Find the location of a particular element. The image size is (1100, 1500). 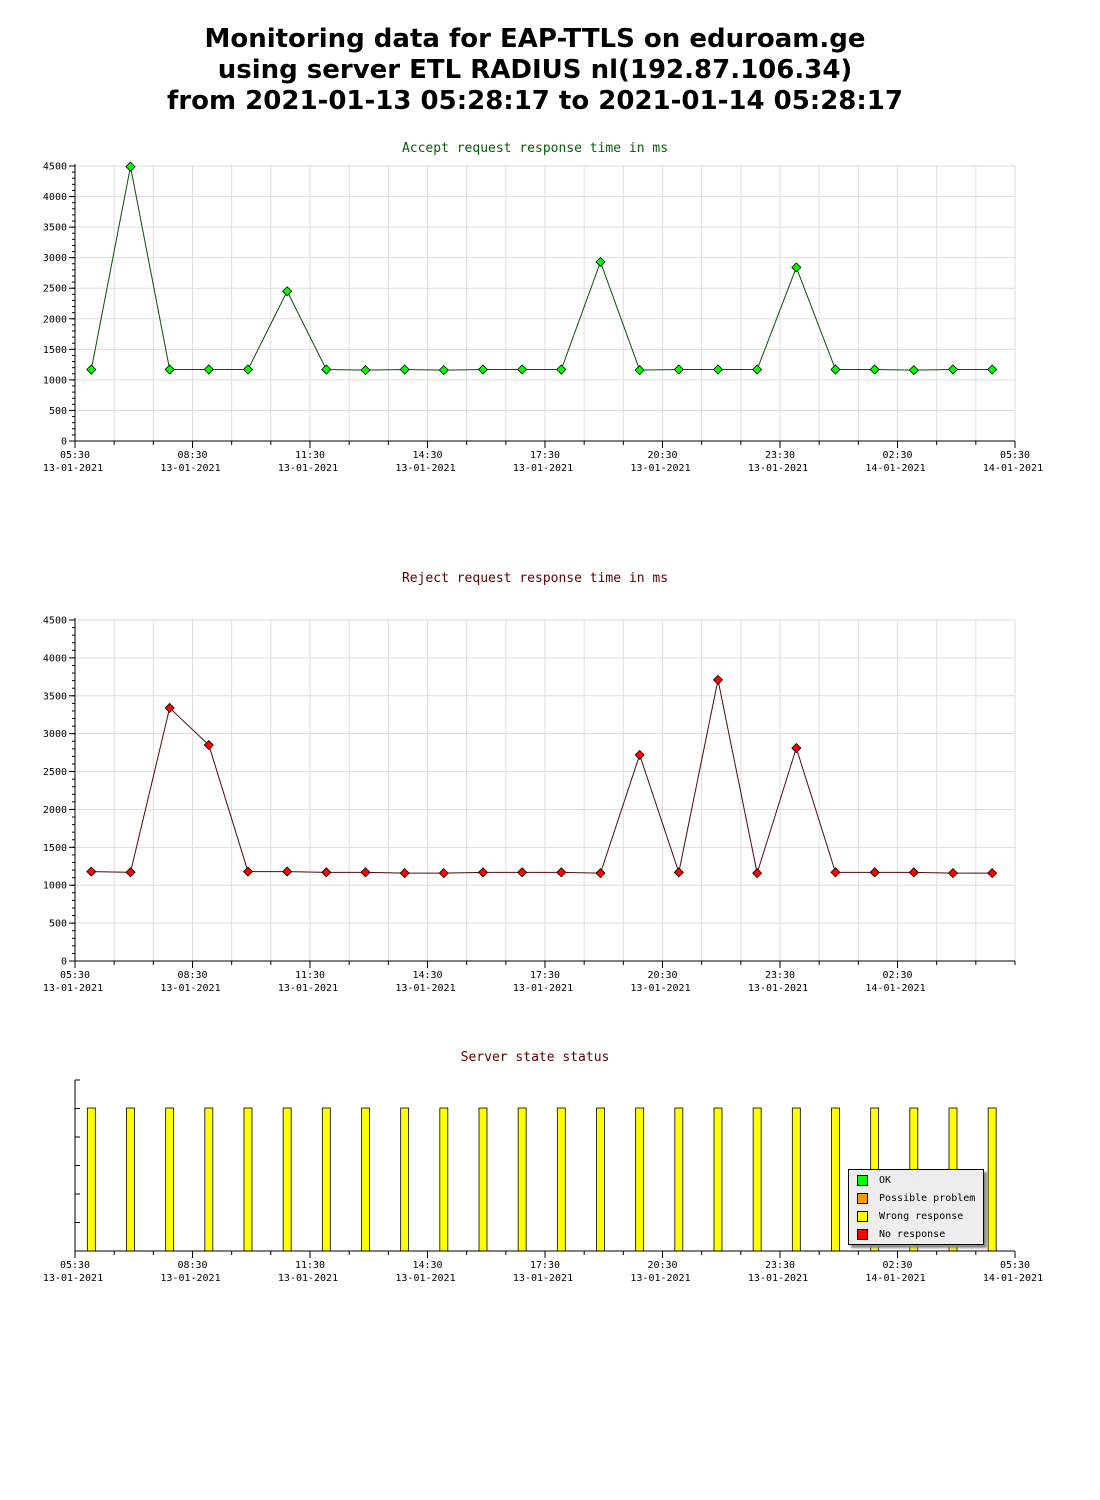

accept-ytick-label: 3500 is located at coordinates (55, 228).